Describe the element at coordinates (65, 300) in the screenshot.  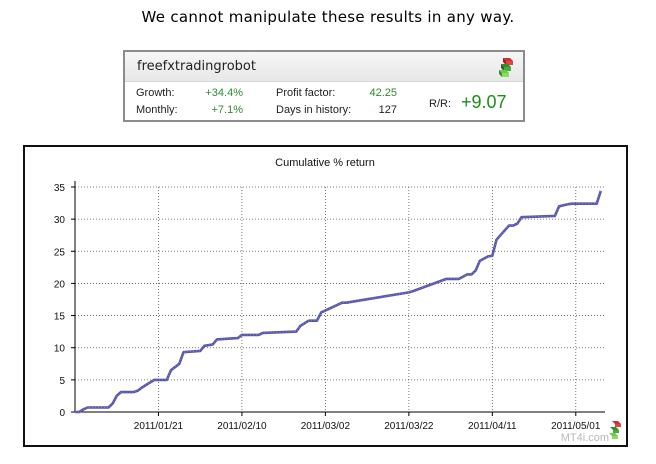
I see `y-axis: 0 5 10 15 20 25 30 35` at that location.